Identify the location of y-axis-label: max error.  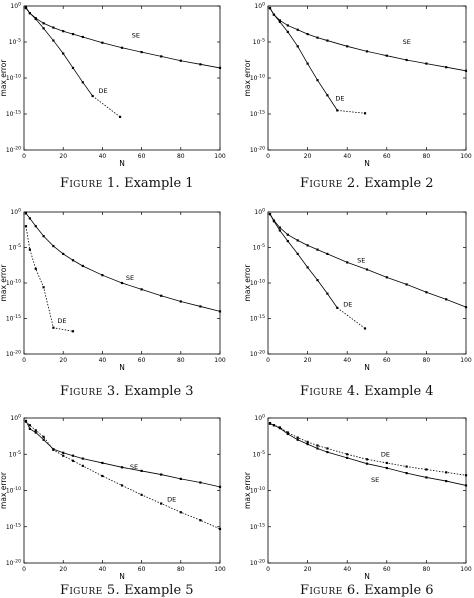
(4, 78).